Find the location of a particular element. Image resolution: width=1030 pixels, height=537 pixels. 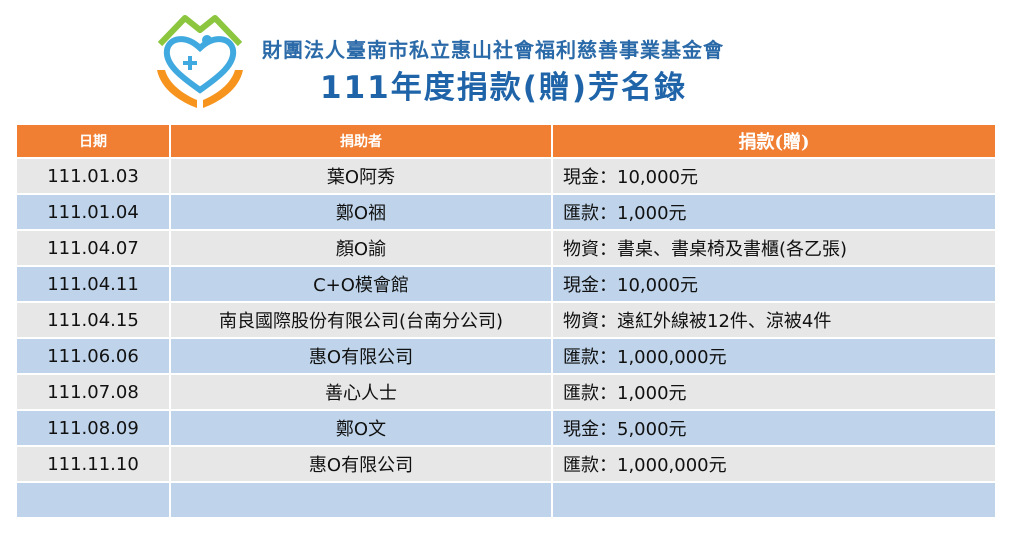

table-row: 111.06.06 惠O有限公司 匯款：1,000,000元 is located at coordinates (506, 356).